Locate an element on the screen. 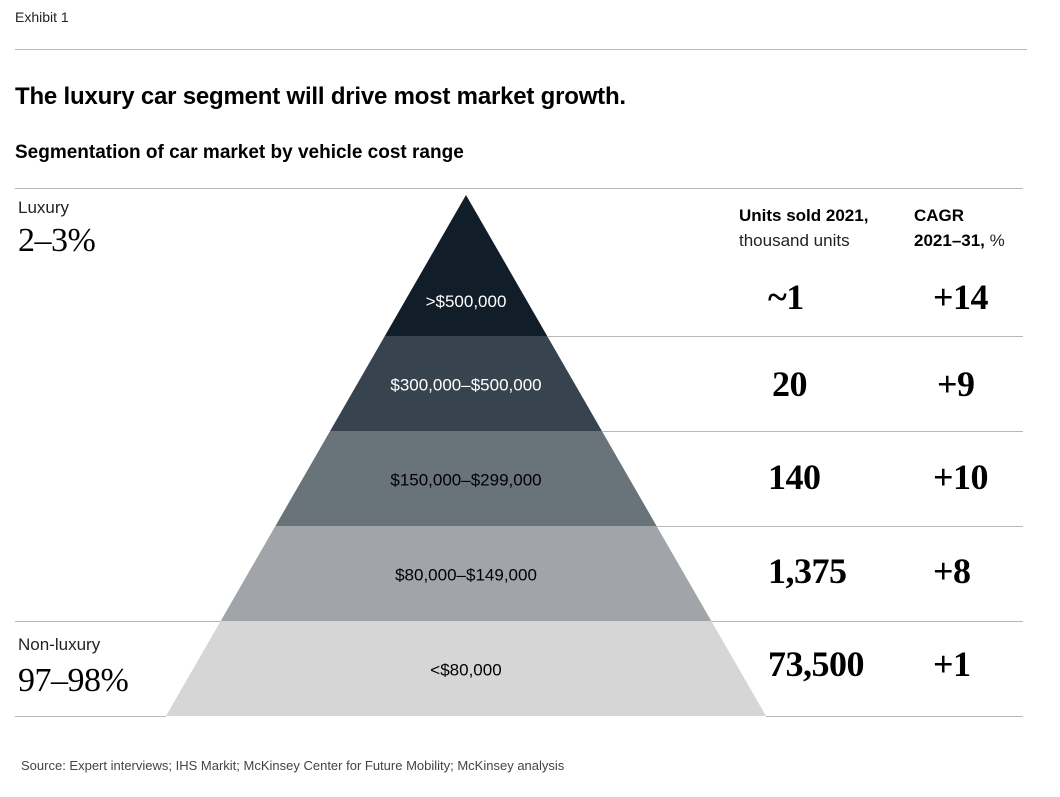 This screenshot has height=797, width=1060. top-divider is located at coordinates (521, 49).